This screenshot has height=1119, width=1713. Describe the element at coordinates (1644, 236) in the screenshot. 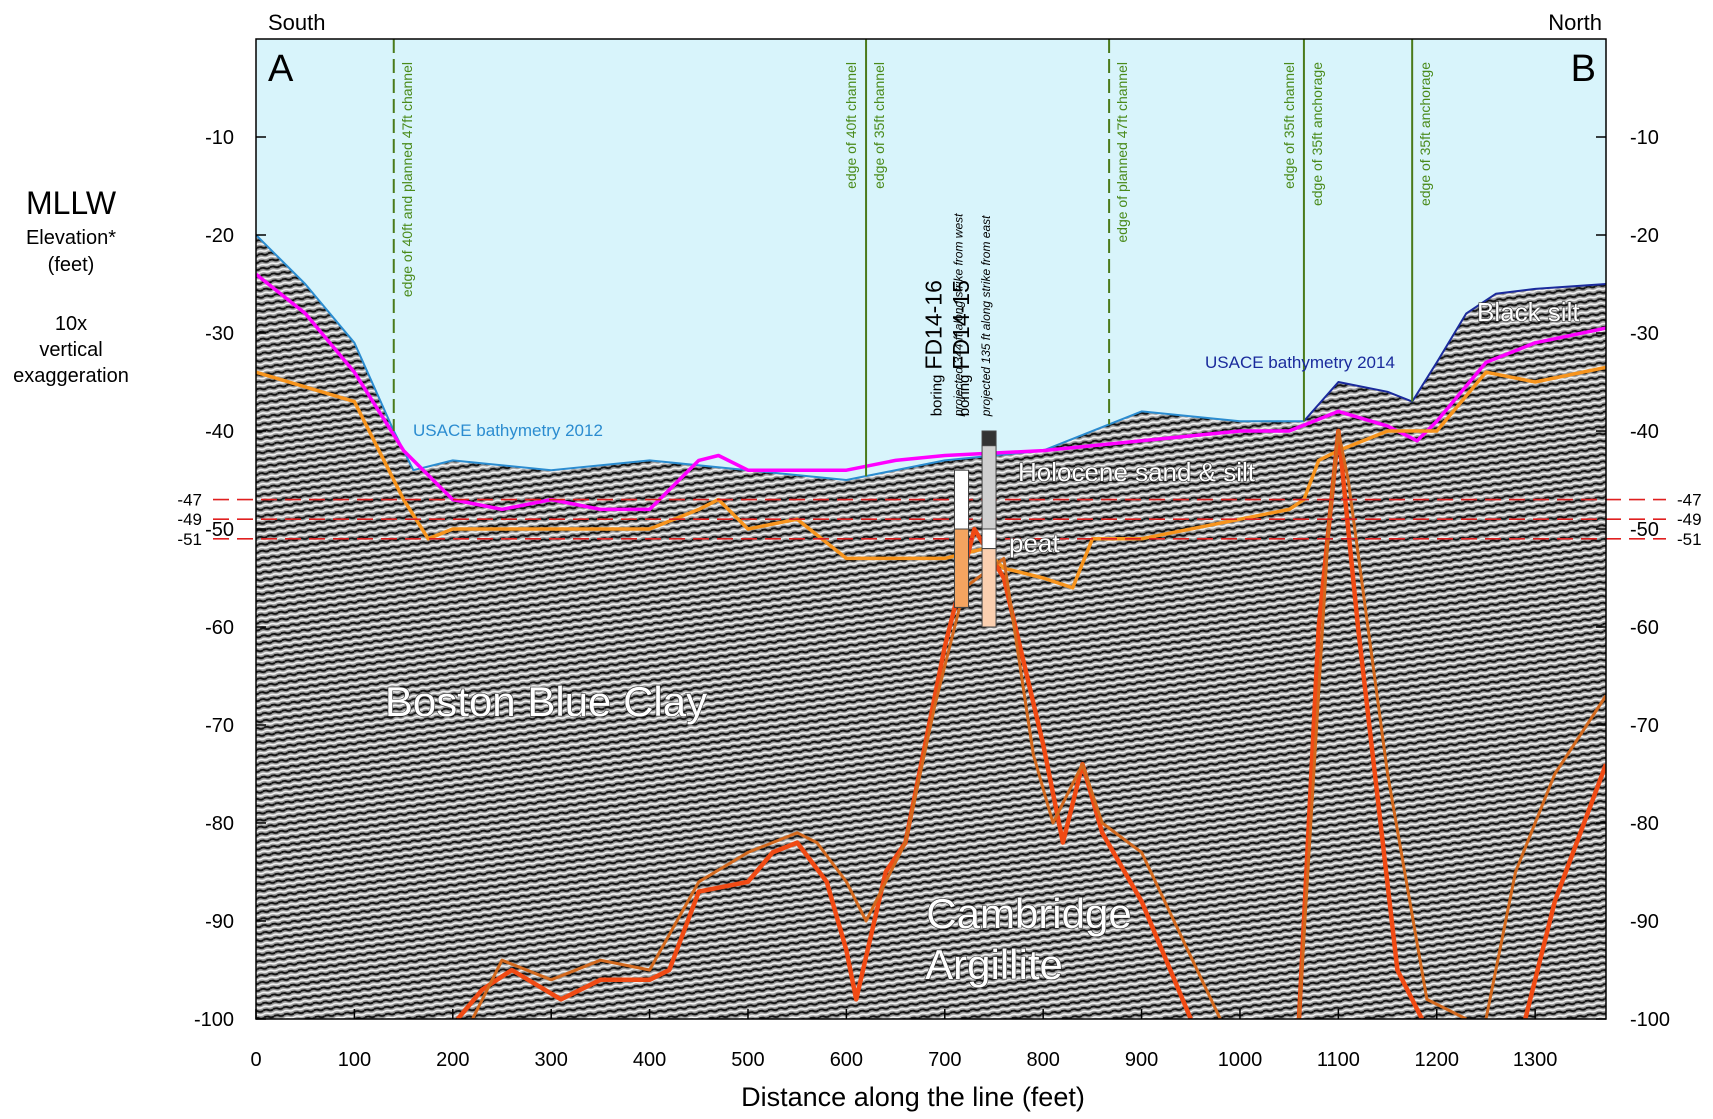

I see `y2-tick-label: -20` at that location.